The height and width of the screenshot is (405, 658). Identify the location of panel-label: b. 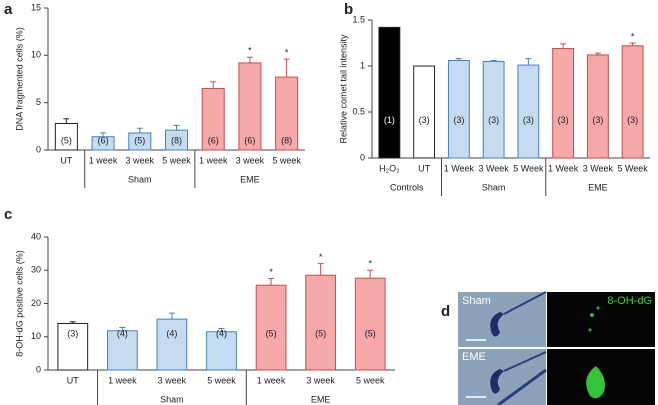
(348, 9).